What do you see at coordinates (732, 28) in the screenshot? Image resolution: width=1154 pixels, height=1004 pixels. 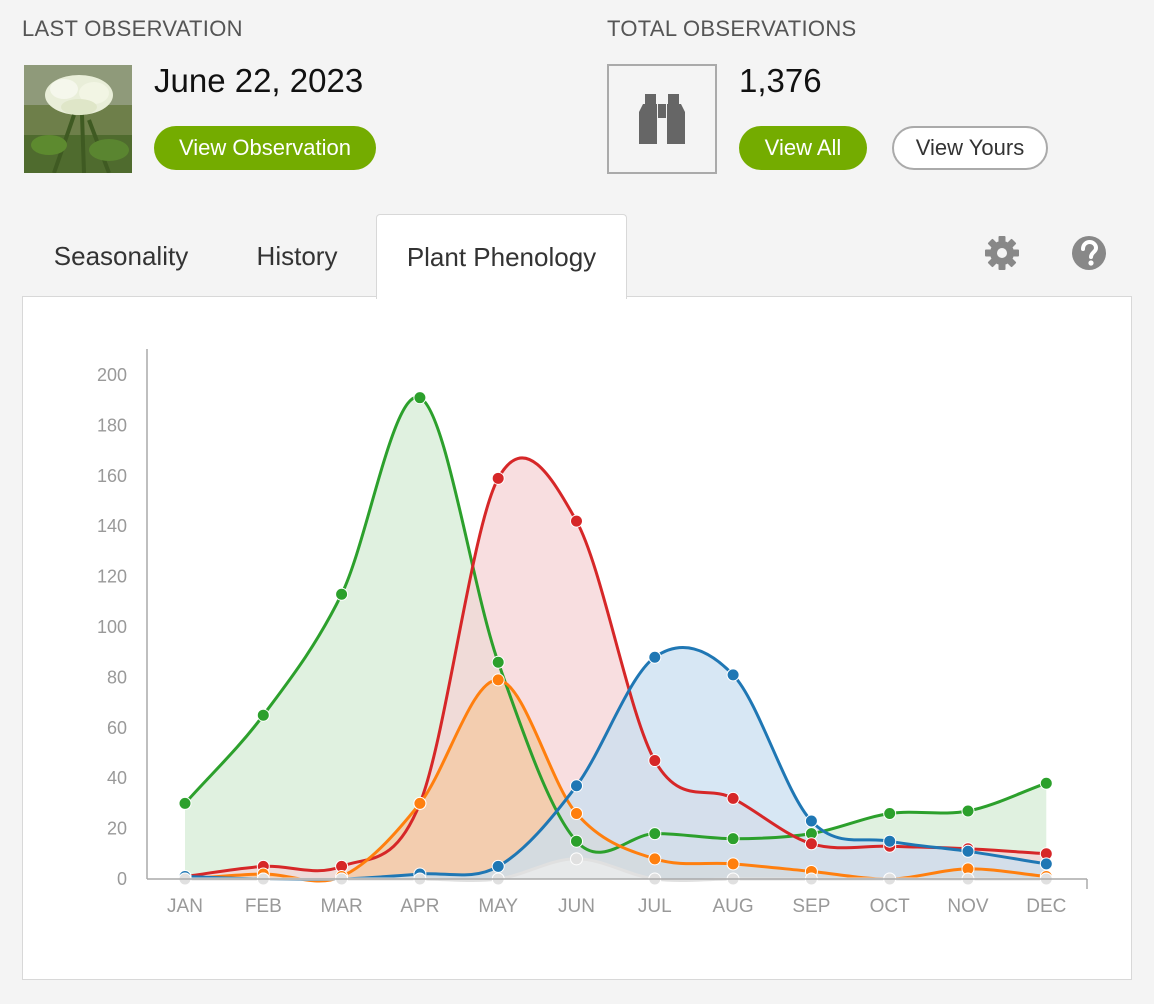 I see `total-observations-label: TOTAL OBSERVATIONS` at bounding box center [732, 28].